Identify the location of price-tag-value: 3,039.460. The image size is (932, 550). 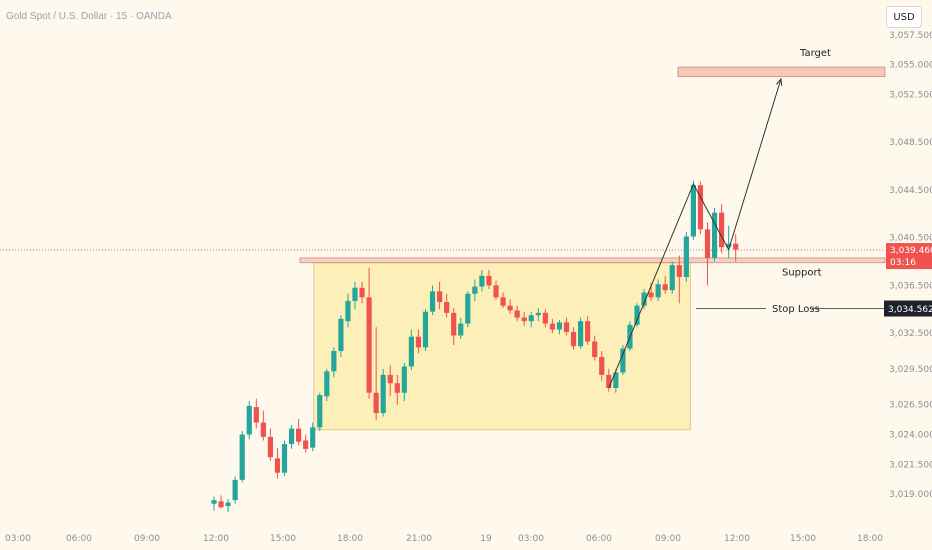
(911, 251).